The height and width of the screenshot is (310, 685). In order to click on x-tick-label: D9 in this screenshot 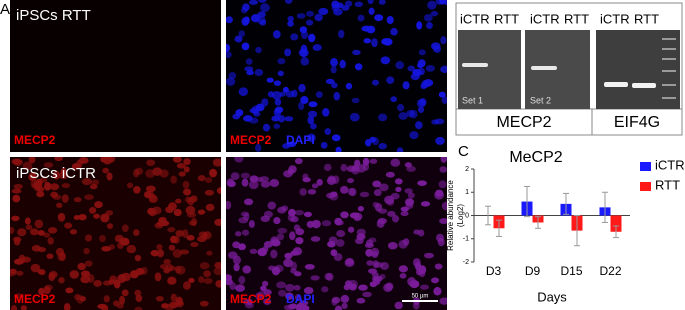, I will do `click(533, 271)`.